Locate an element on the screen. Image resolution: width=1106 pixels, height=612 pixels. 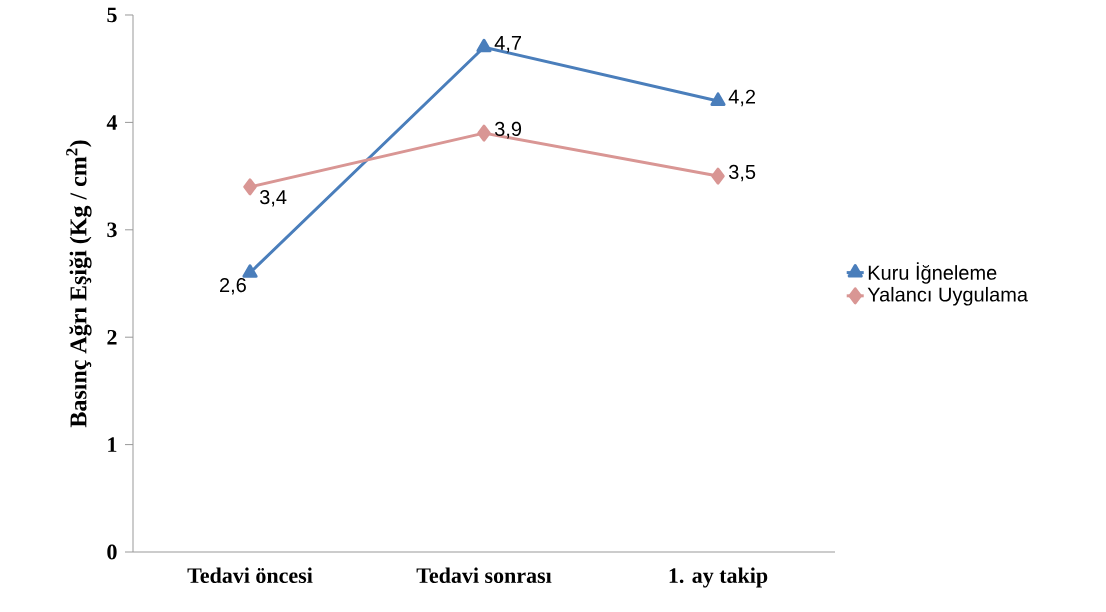
x-tick-label: Tedavi sonrası is located at coordinates (484, 575).